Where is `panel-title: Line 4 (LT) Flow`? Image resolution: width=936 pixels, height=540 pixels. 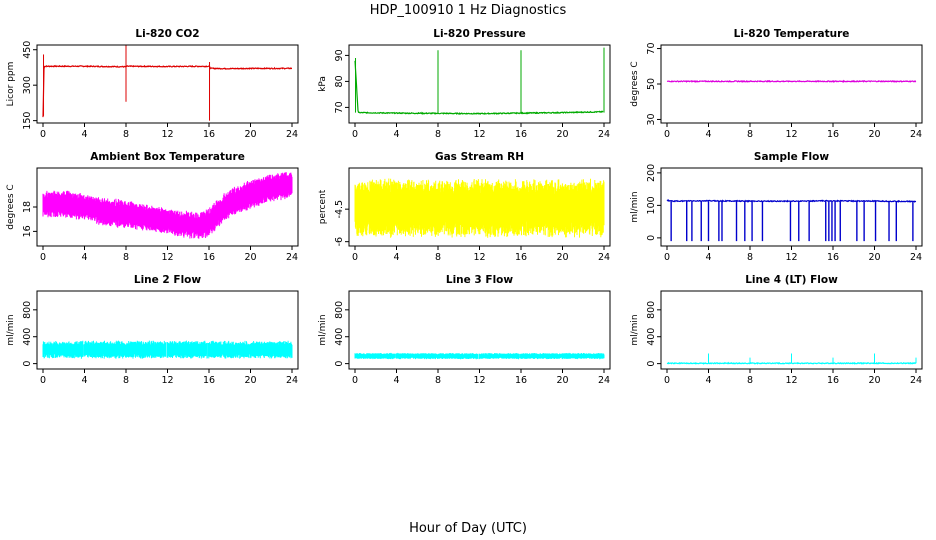 panel-title: Line 4 (LT) Flow is located at coordinates (791, 280).